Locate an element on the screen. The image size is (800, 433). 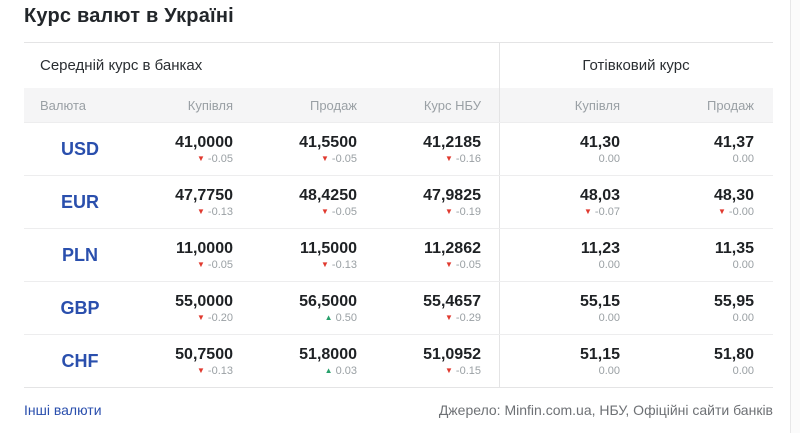
delta-value: -0.29 is located at coordinates (468, 317).